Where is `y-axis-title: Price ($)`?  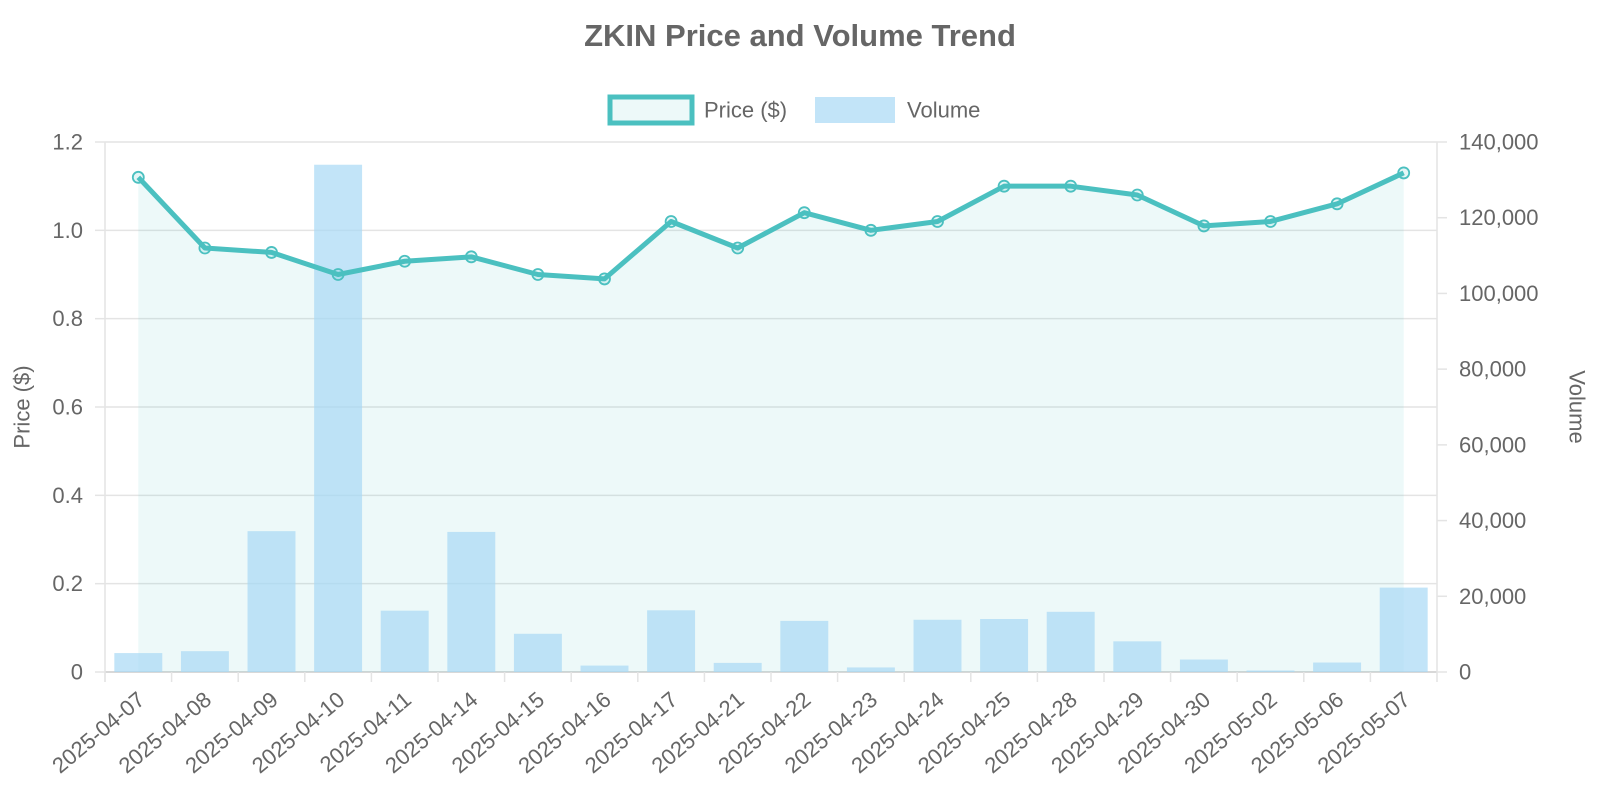
y-axis-title: Price ($) is located at coordinates (22, 406).